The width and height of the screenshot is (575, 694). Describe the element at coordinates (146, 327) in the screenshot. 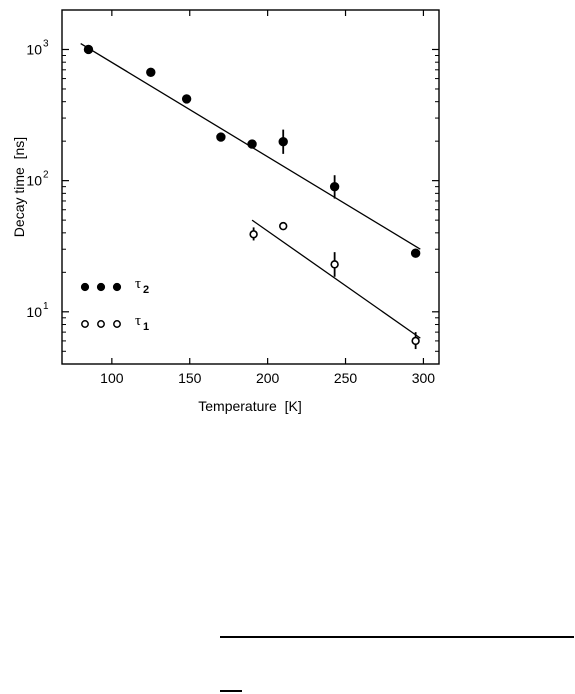

I see `legend-label-subscript: 1` at that location.